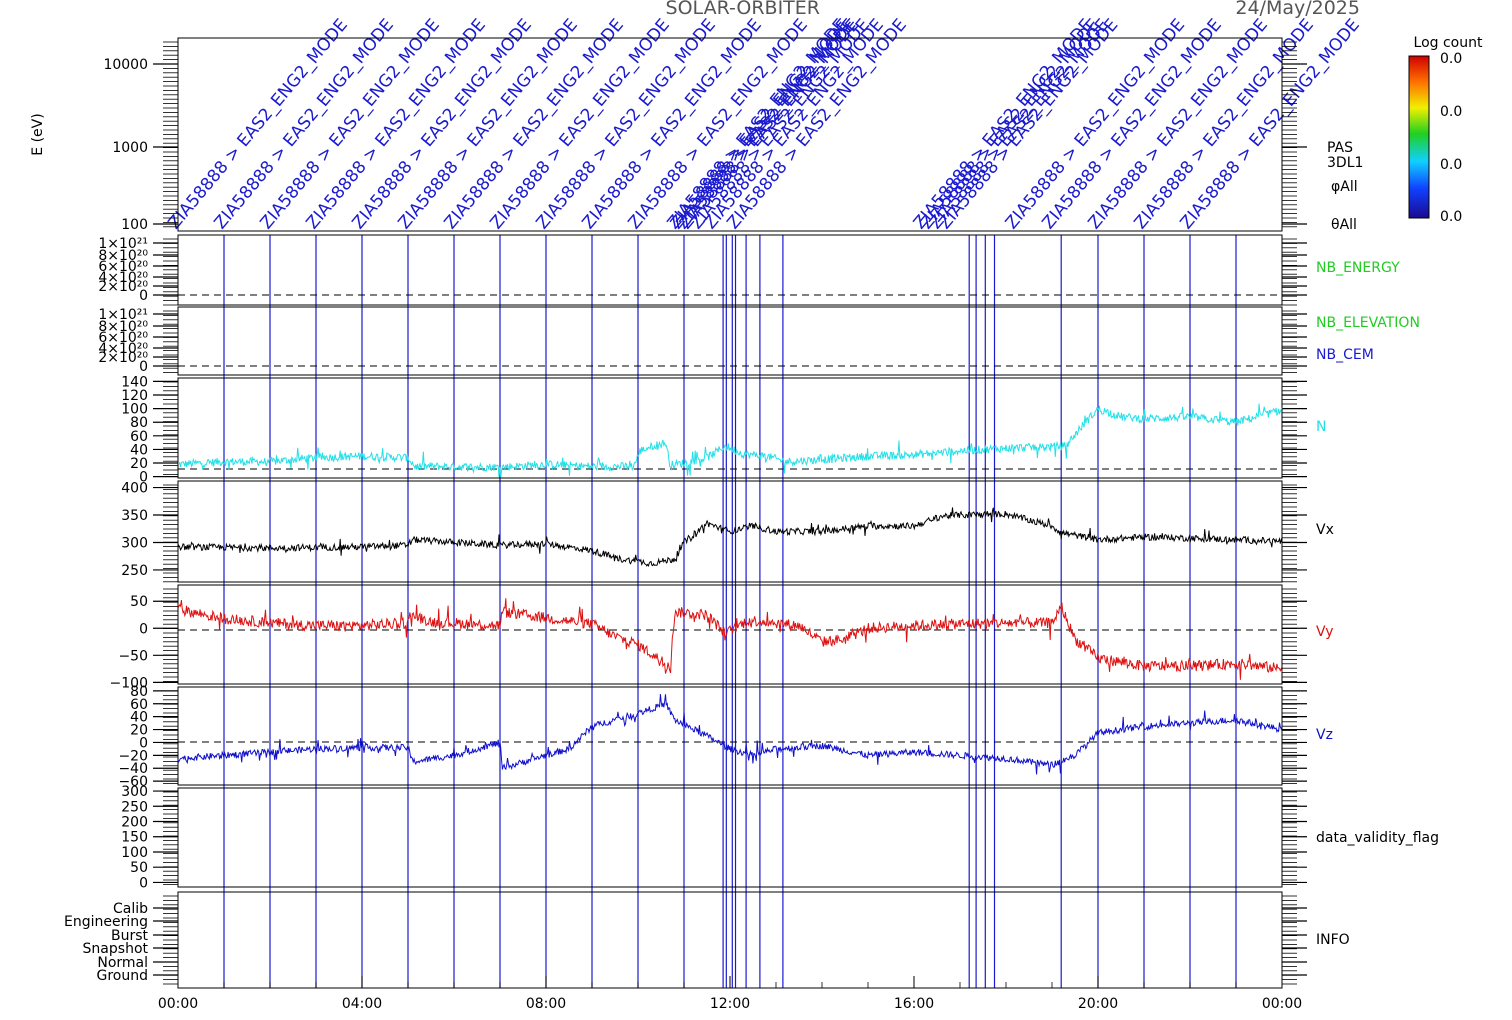  Describe the element at coordinates (1345, 355) in the screenshot. I see `nb-cem-label: NB_CEM` at that location.